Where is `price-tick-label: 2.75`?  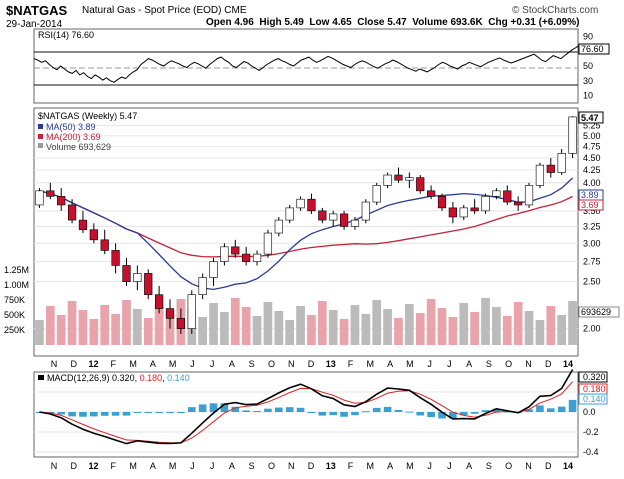
price-tick-label: 2.75 is located at coordinates (592, 262).